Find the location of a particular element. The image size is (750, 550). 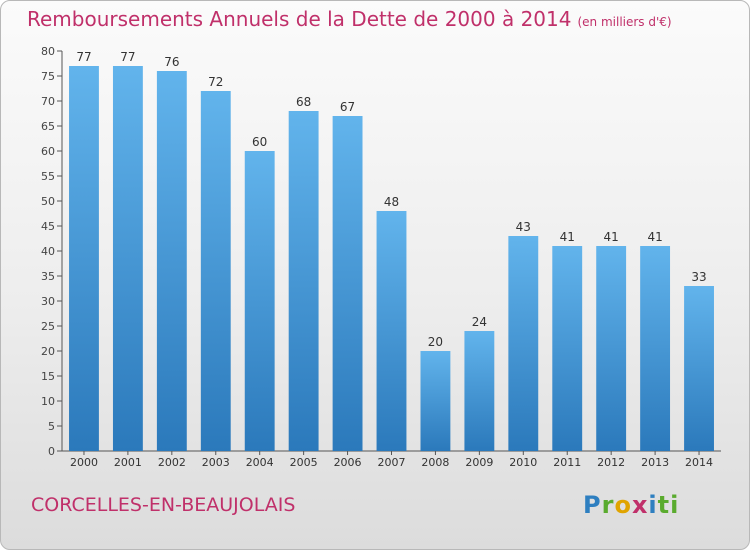

x-tick-label: 2009 is located at coordinates (479, 462).